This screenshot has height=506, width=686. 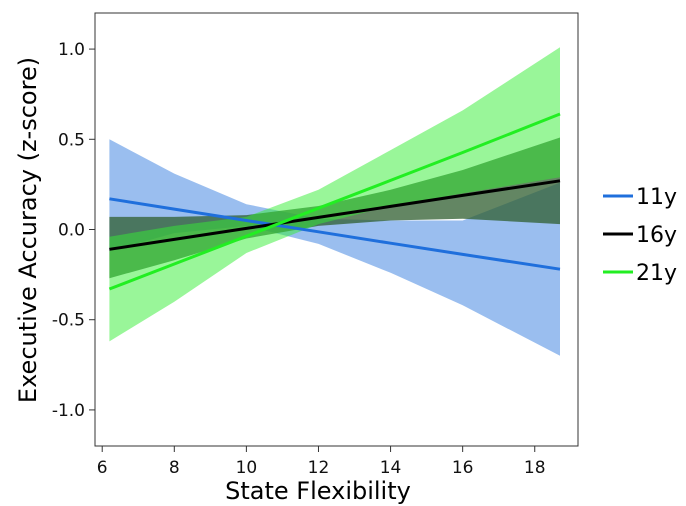 I want to click on y-tick-label: 0.5, so click(x=71, y=140).